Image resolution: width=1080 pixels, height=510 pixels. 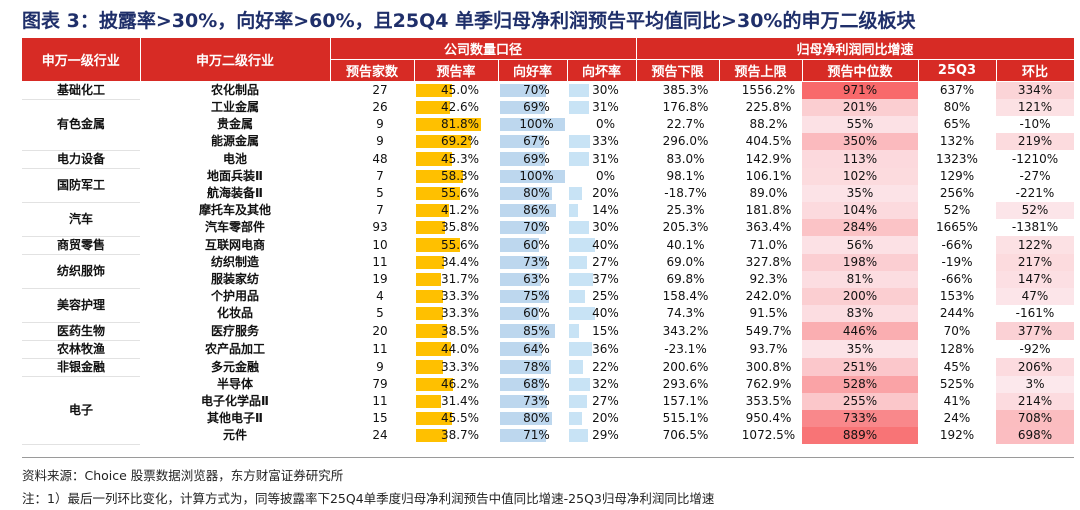 What do you see at coordinates (957, 210) in the screenshot?
I see `q3-cell: 52%` at bounding box center [957, 210].